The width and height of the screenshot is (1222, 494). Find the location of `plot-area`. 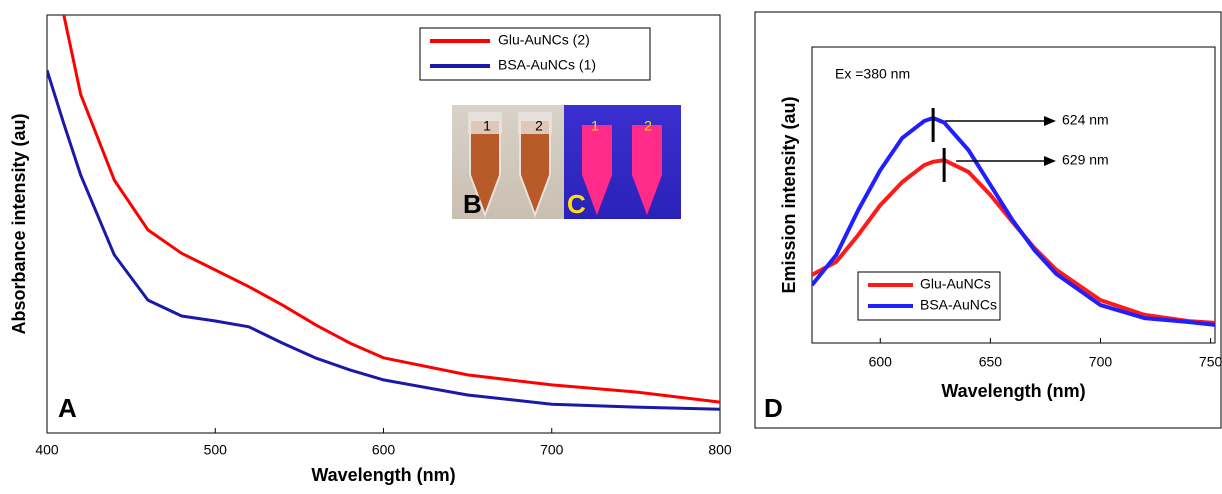

plot-area is located at coordinates (1013, 221).